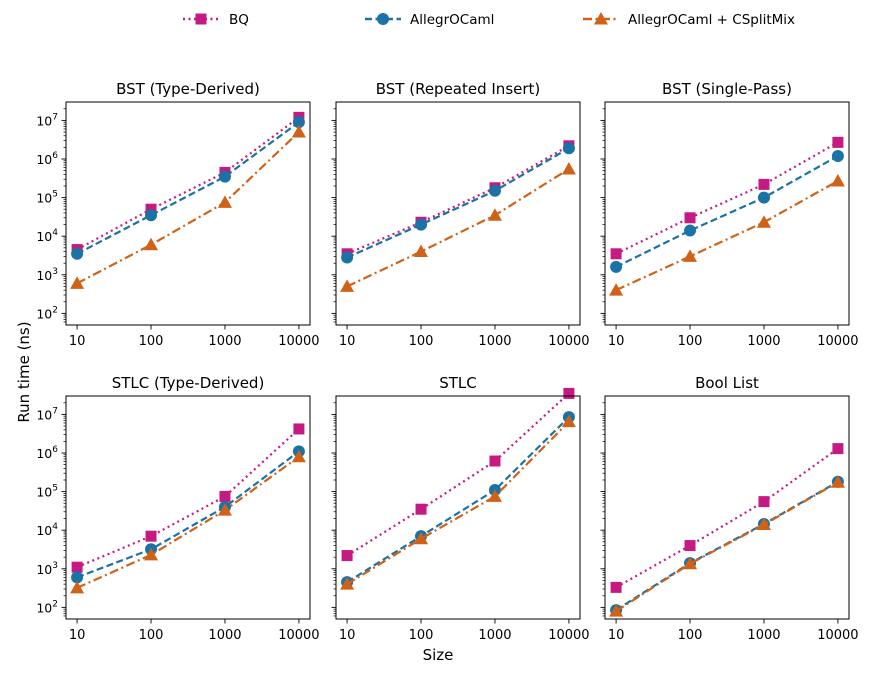 The image size is (878, 690). What do you see at coordinates (601, 18) in the screenshot?
I see `legend-marker-split` at bounding box center [601, 18].